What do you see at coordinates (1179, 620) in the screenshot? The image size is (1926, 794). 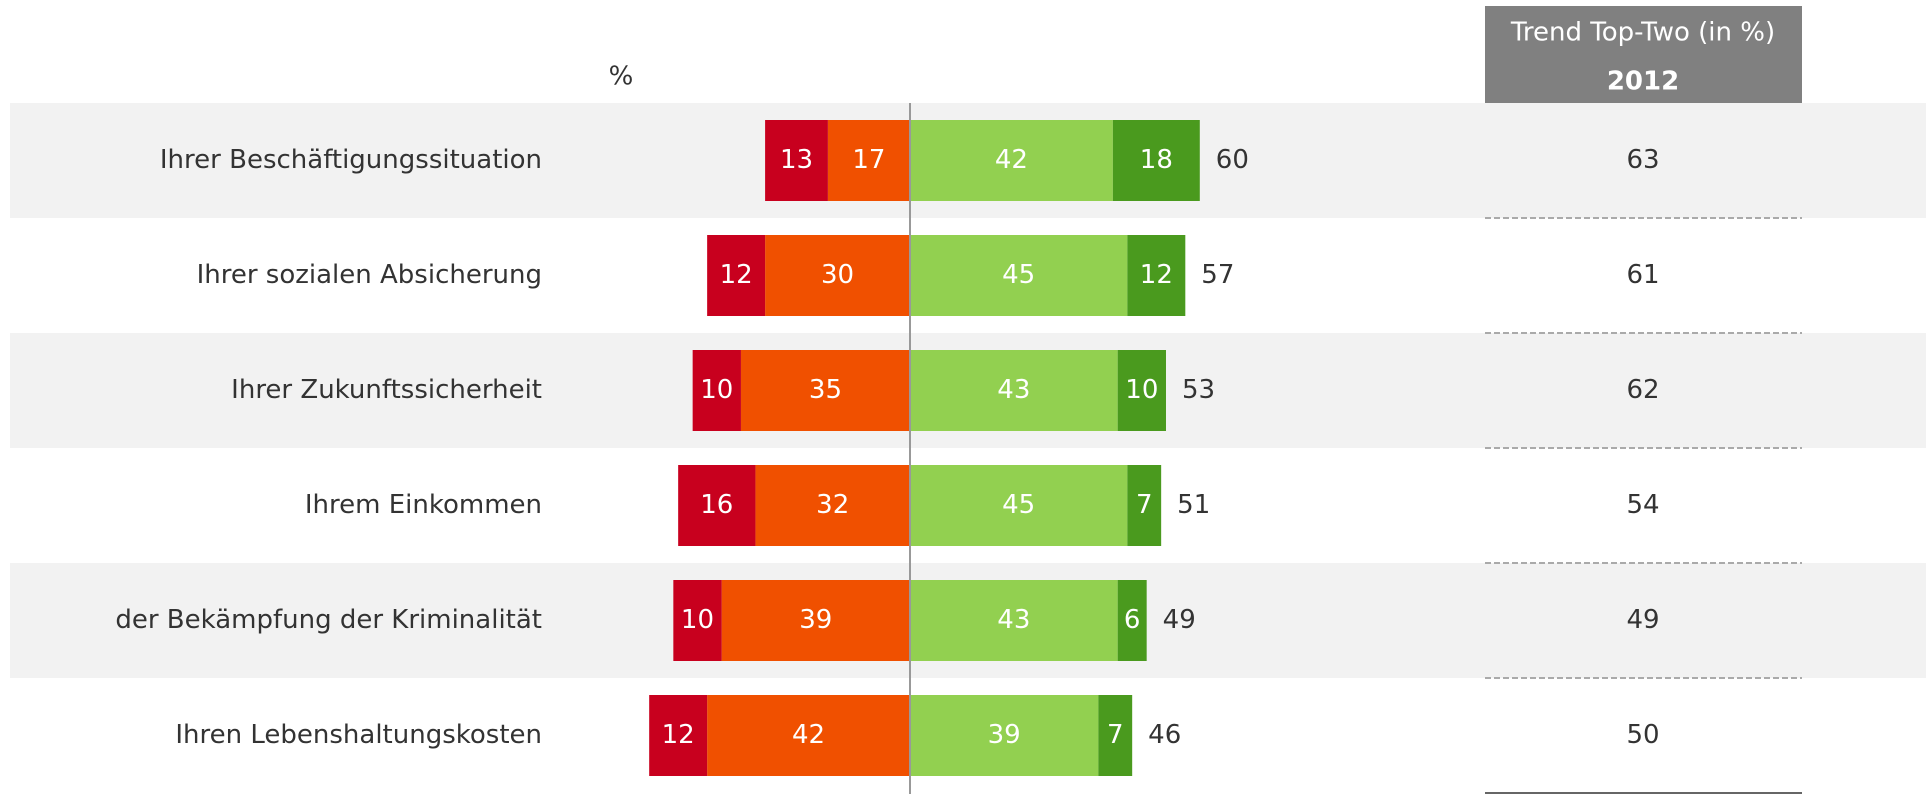 I see `total-label: 49` at bounding box center [1179, 620].